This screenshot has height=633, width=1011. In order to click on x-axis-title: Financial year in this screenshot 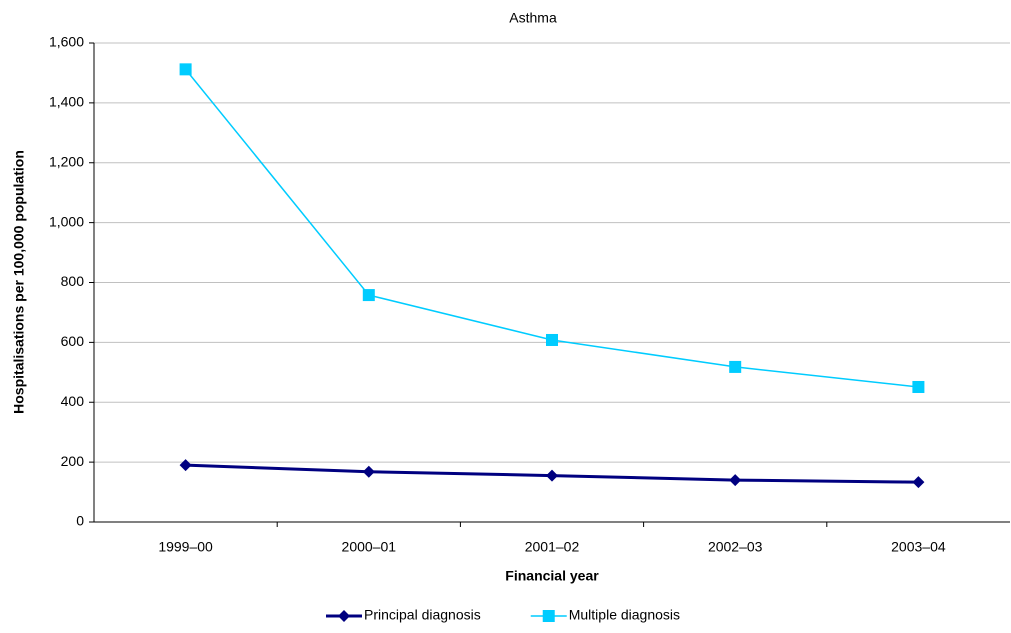, I will do `click(552, 576)`.